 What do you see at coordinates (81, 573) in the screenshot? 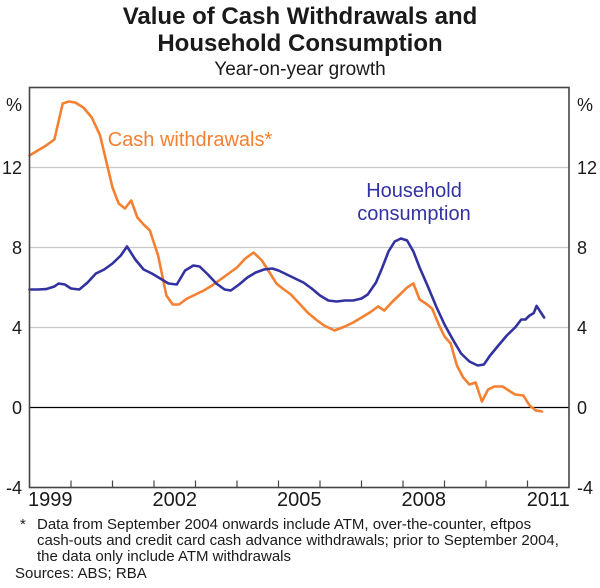
I see `sources-line: Sources: ABS; RBA` at bounding box center [81, 573].